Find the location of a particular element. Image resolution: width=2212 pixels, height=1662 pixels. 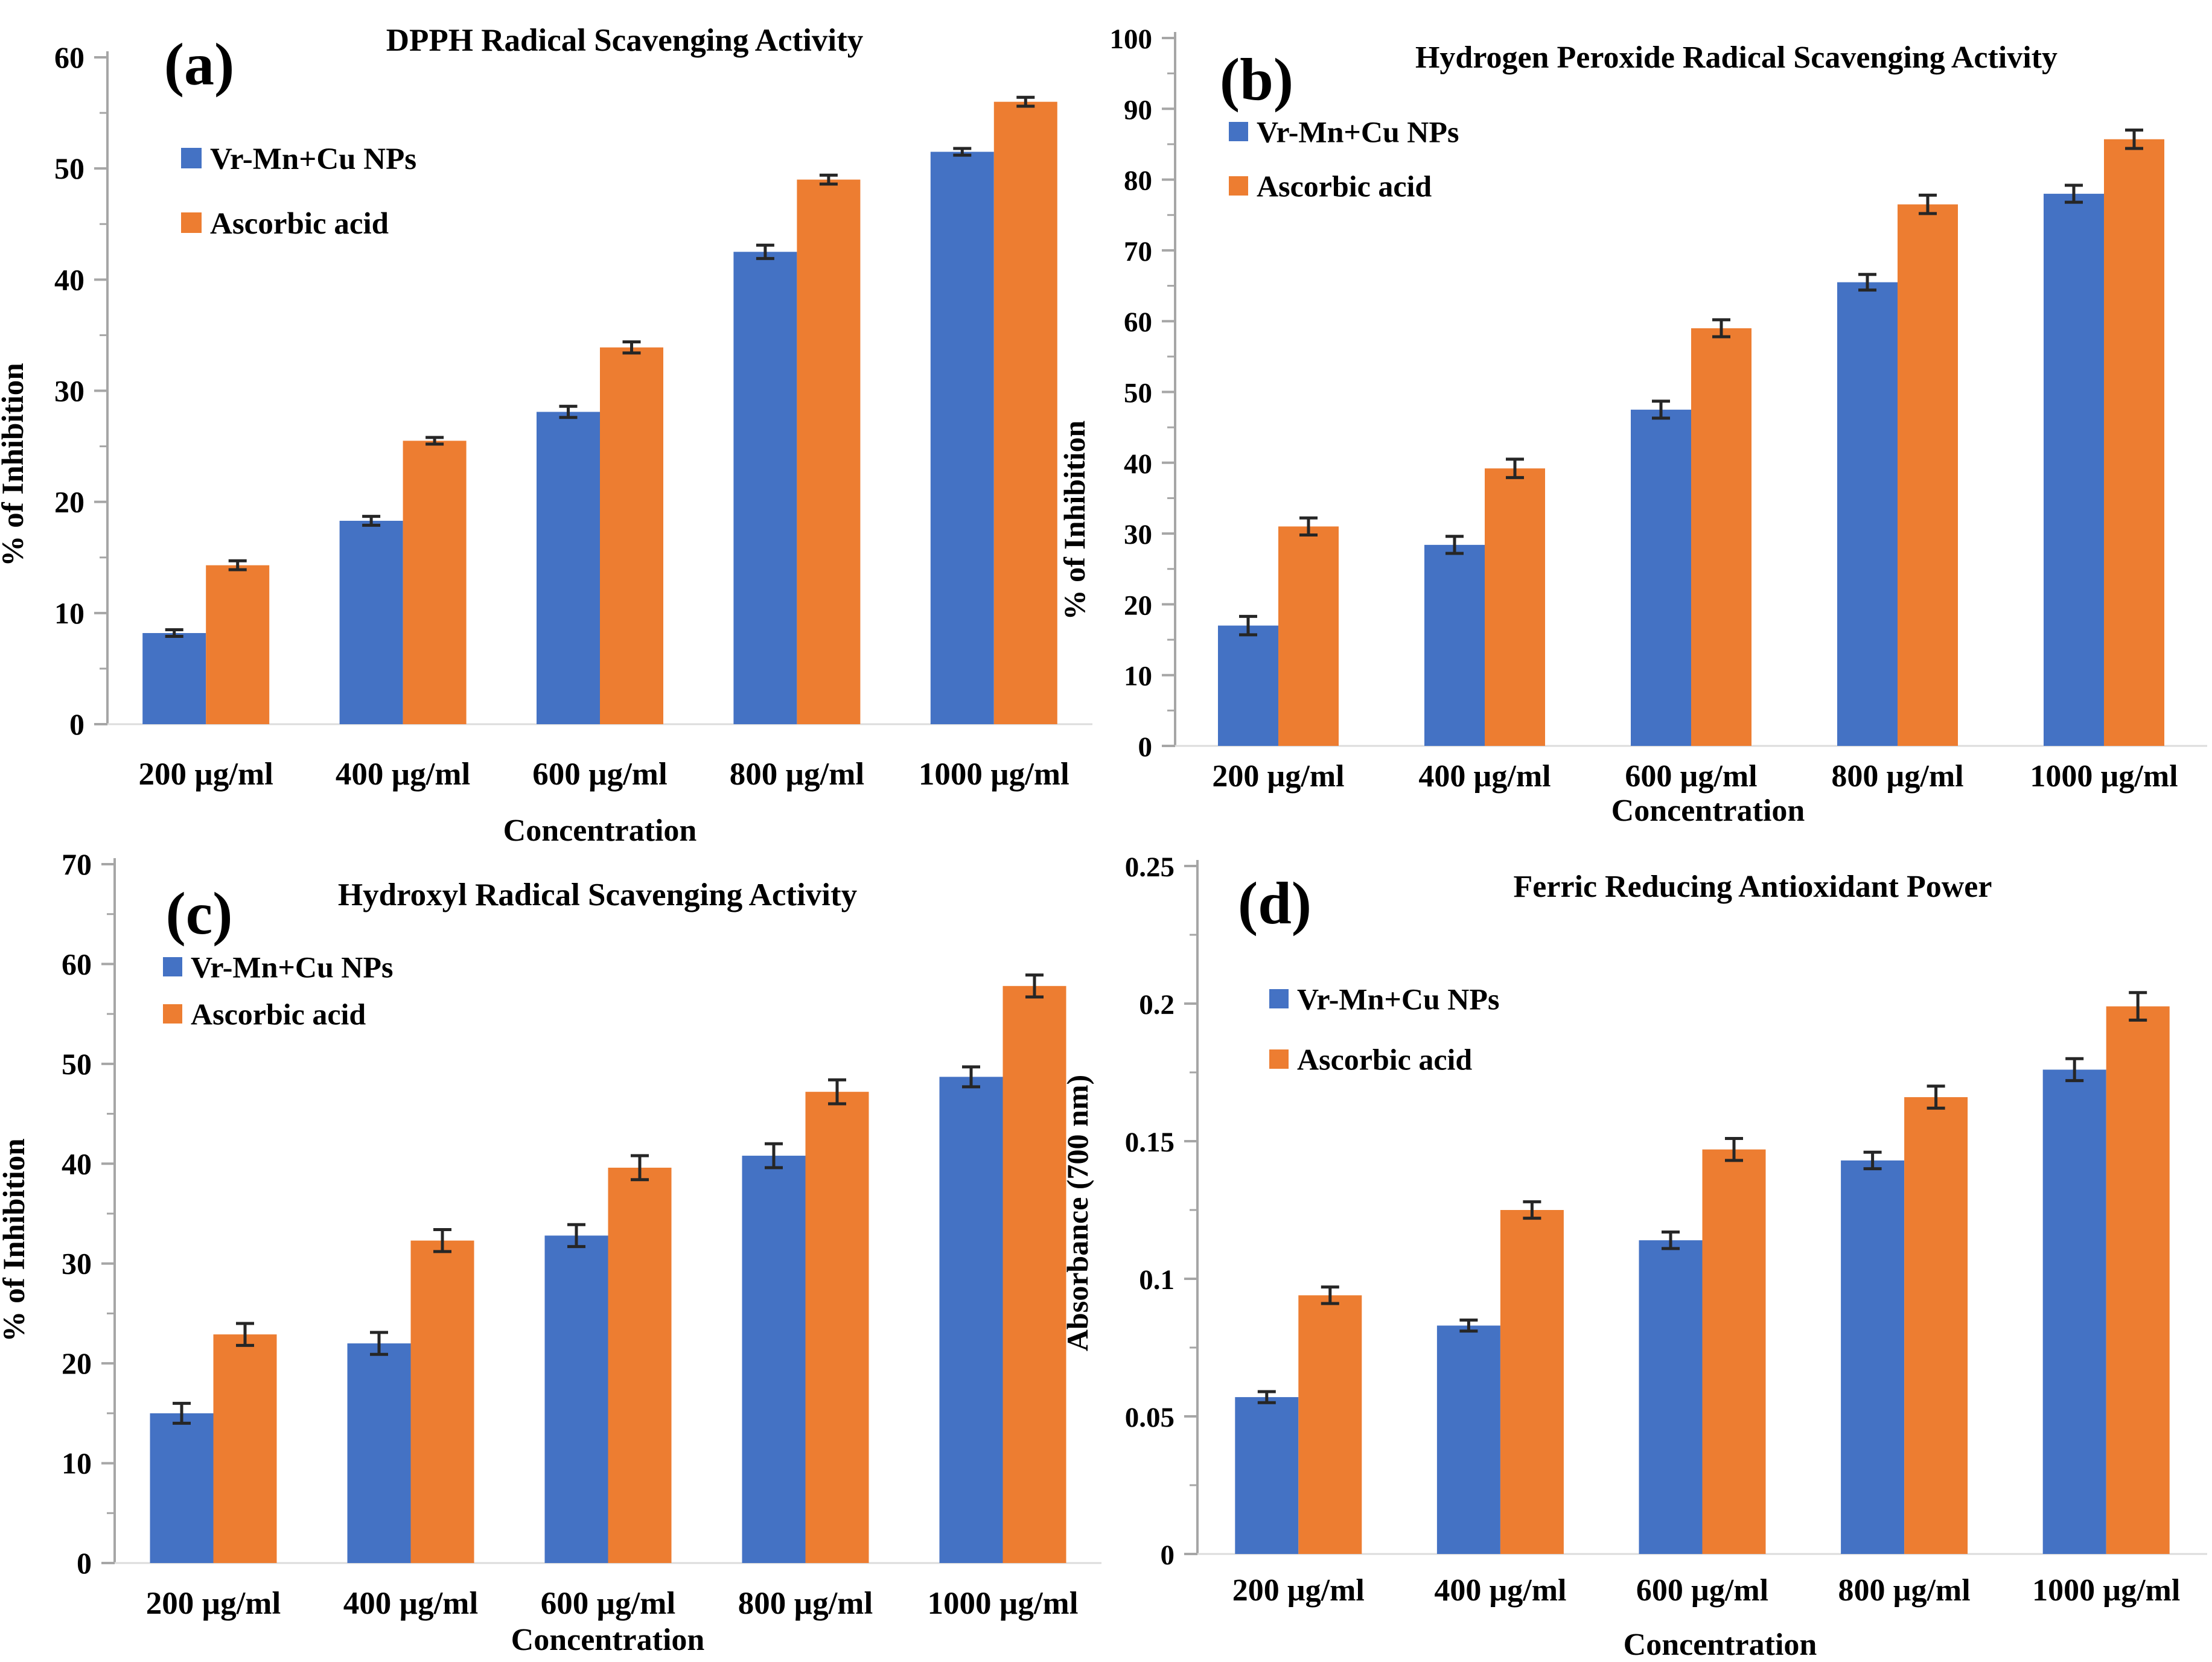

y-tick-label: 10 is located at coordinates (77, 1463).